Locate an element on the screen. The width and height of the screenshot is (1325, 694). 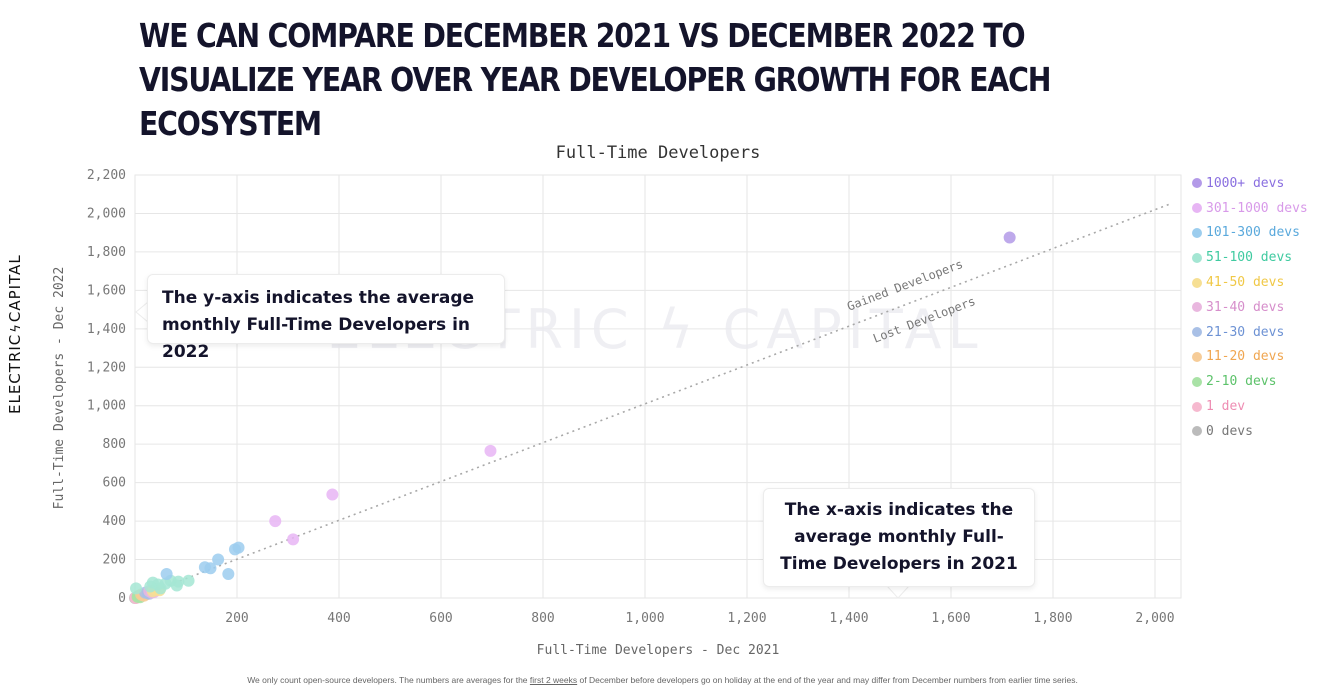
y-tick-label: 800 is located at coordinates (114, 444).